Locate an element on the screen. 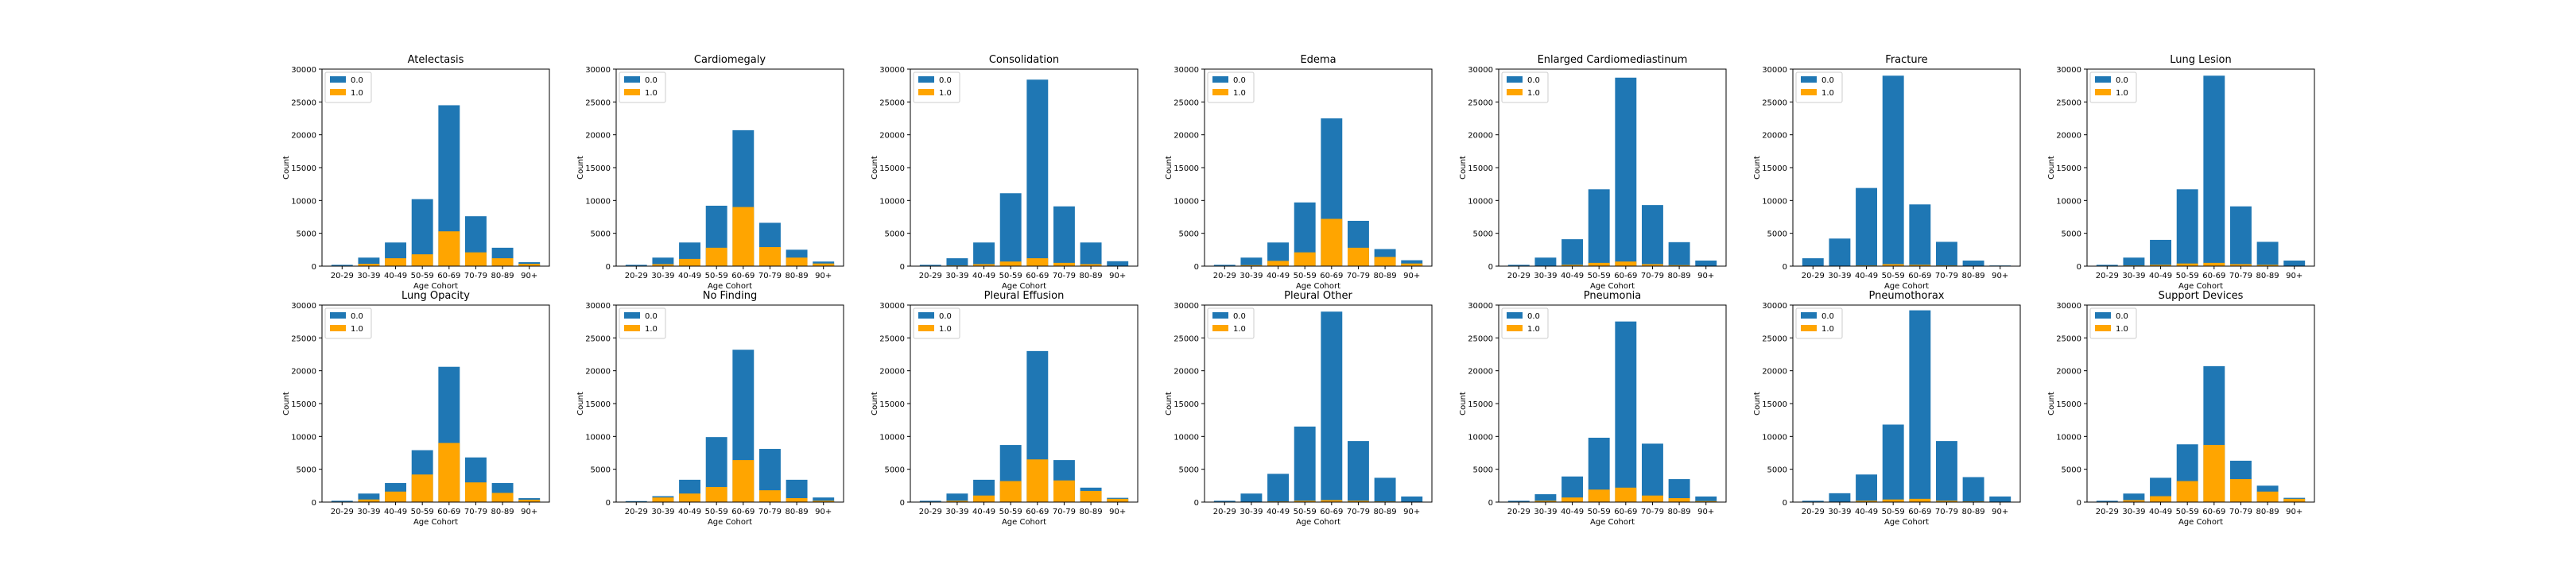 The height and width of the screenshot is (572, 2576). bar-0.0-90+ is located at coordinates (1706, 499).